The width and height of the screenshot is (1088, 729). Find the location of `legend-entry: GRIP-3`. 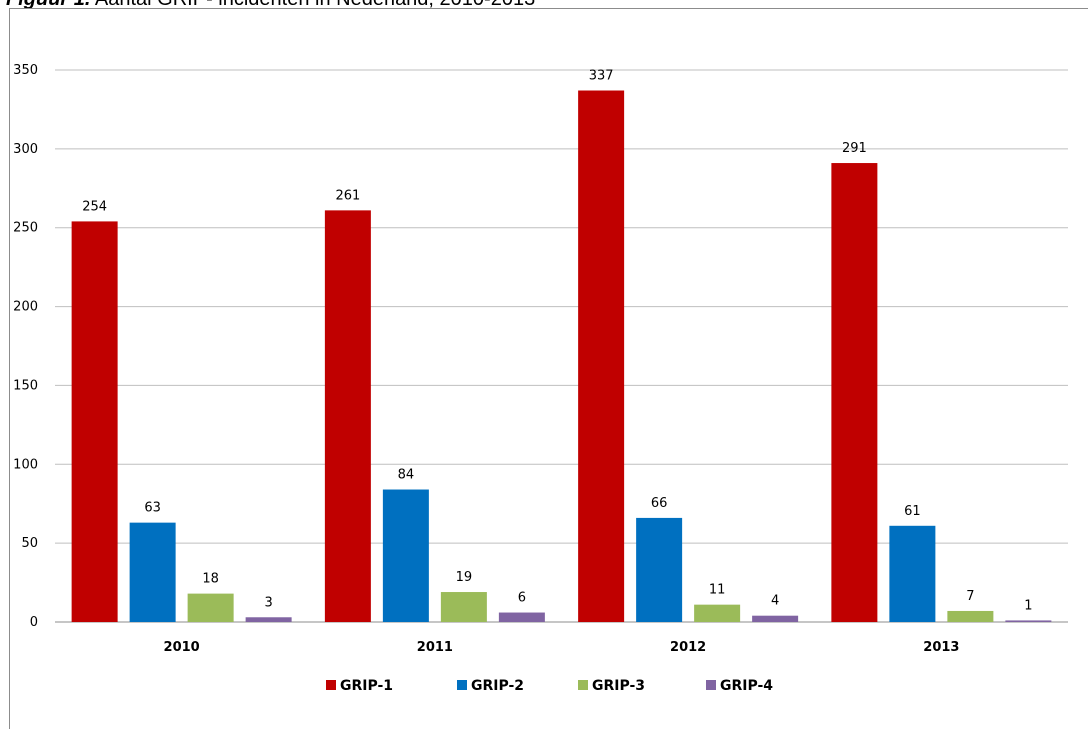

legend-entry: GRIP-3 is located at coordinates (618, 686).